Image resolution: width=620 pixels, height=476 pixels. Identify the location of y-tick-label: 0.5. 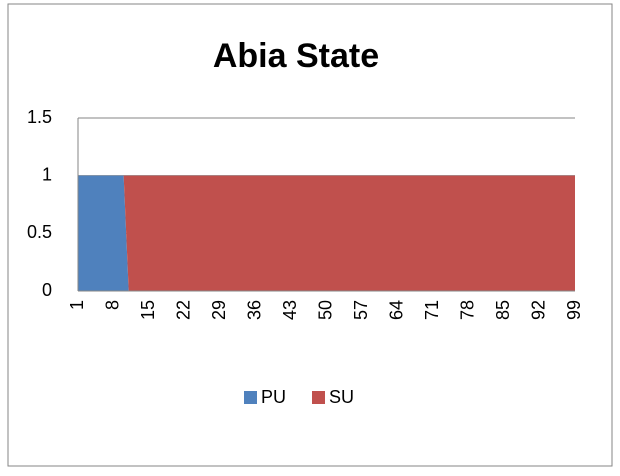
(39, 232).